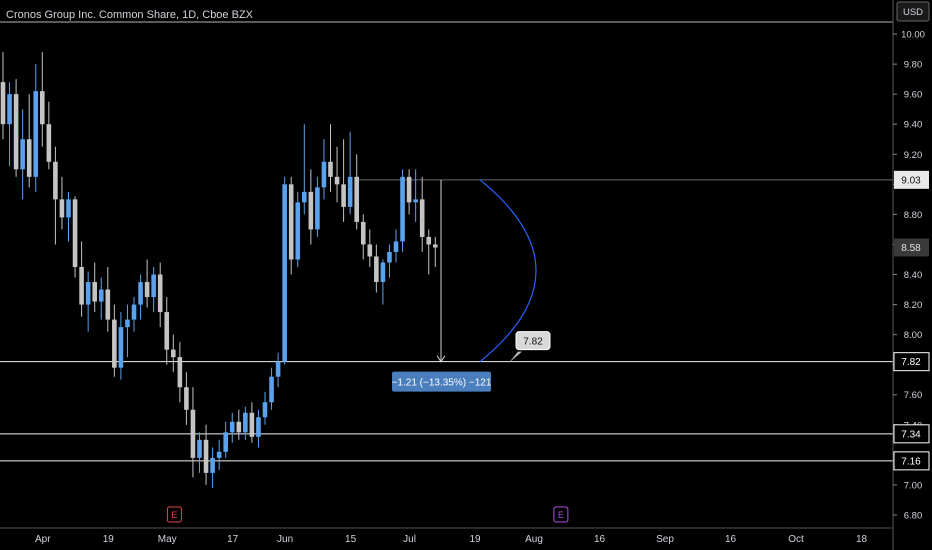  Describe the element at coordinates (534, 539) in the screenshot. I see `time-tick-label: Aug` at that location.